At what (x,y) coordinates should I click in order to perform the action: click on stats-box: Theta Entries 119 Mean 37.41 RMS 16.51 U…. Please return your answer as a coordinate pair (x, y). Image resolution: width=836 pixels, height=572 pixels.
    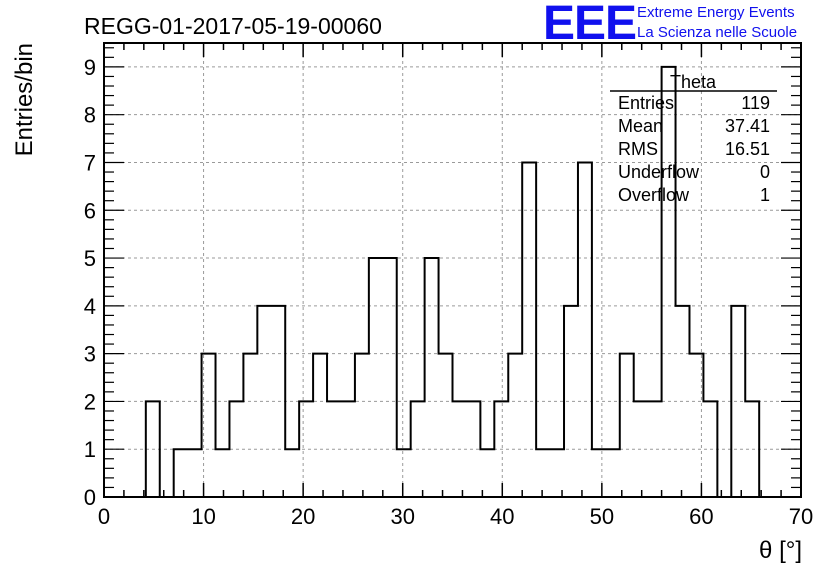
    Looking at the image, I should click on (693, 138).